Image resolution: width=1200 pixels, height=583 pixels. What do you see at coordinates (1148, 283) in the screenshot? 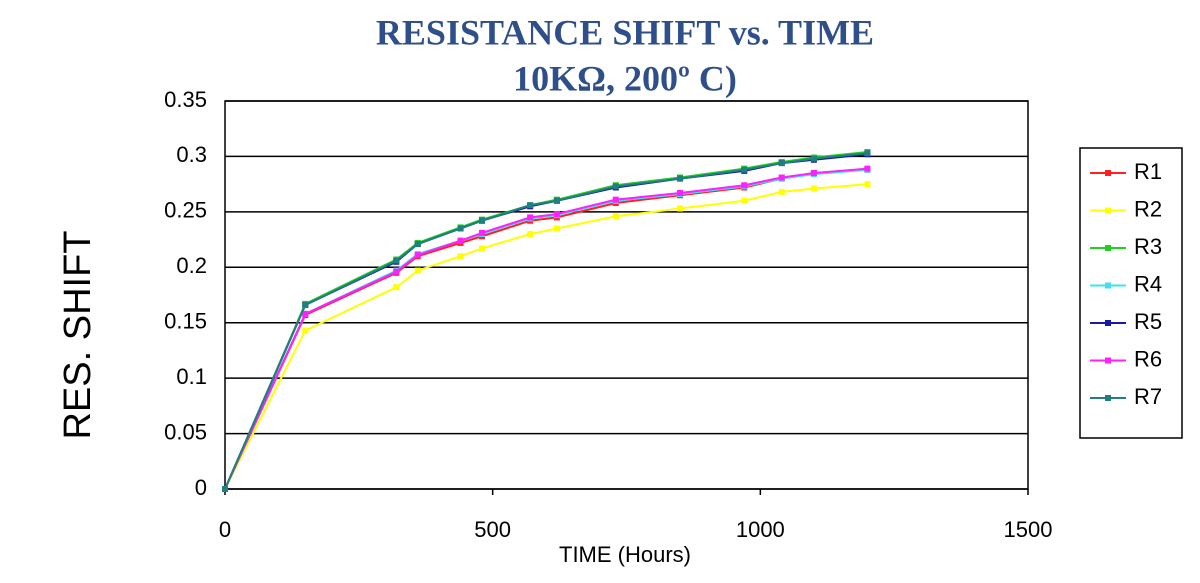
I see `legend-label: R4` at bounding box center [1148, 283].